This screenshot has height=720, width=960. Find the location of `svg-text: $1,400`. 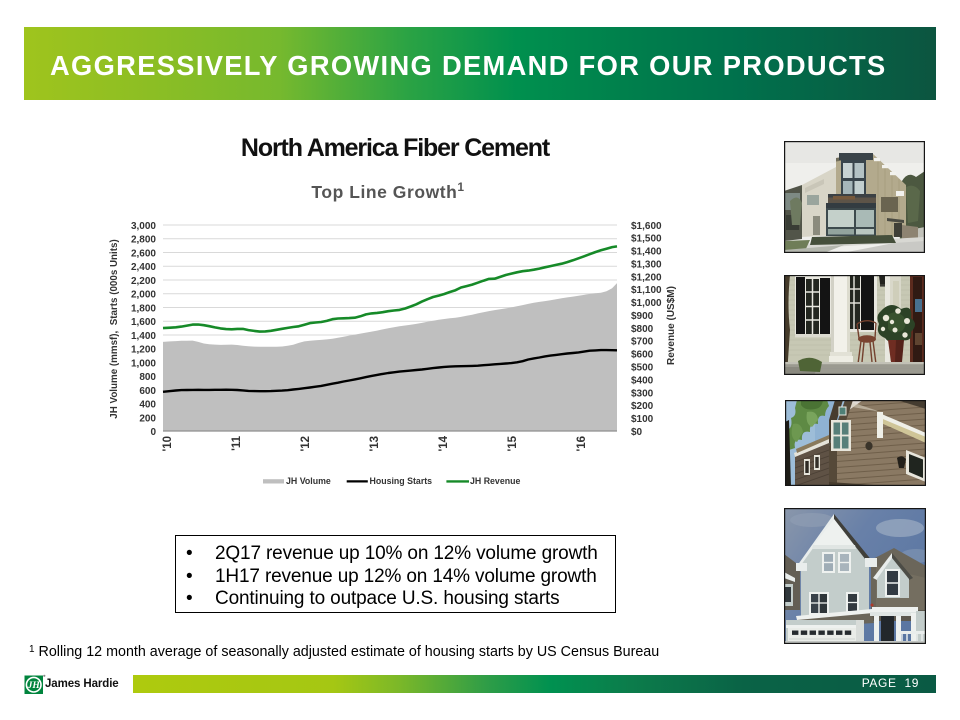

svg-text: $1,400 is located at coordinates (646, 252).